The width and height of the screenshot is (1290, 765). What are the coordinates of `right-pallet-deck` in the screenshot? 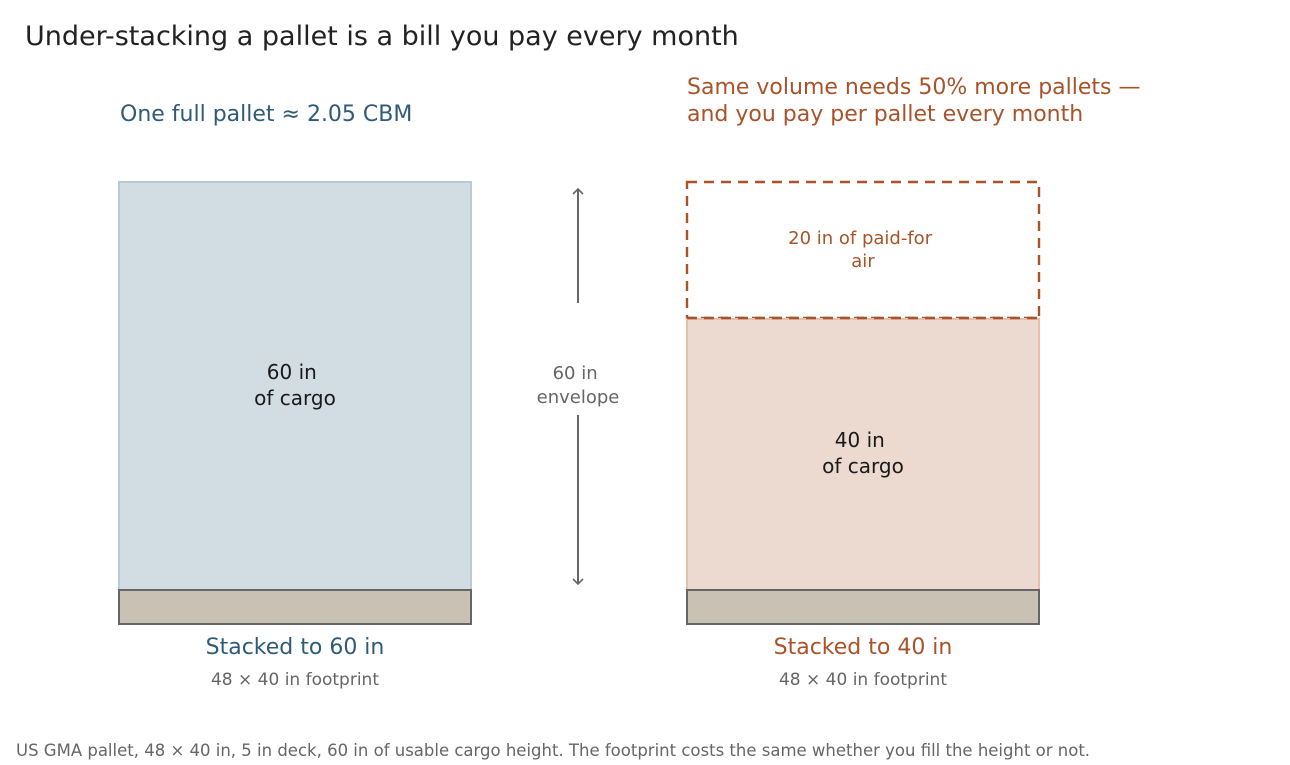 It's located at (863, 607).